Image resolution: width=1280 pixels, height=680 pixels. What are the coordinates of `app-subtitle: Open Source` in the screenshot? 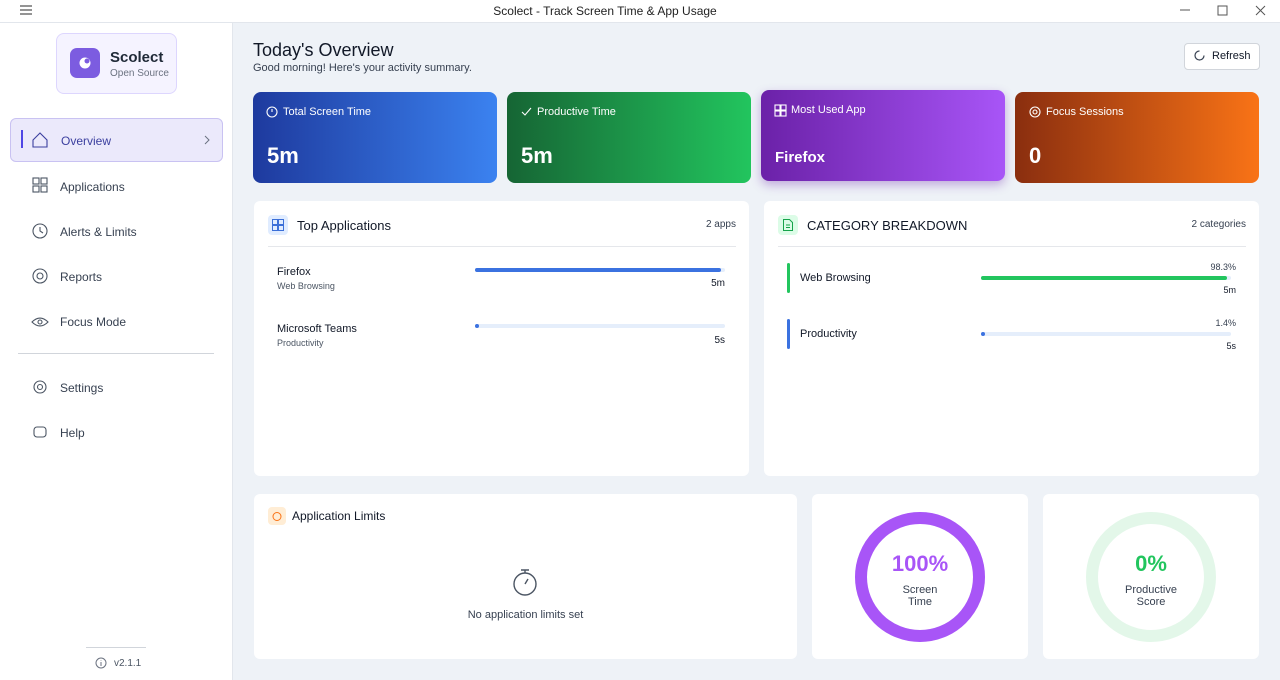 It's located at (139, 73).